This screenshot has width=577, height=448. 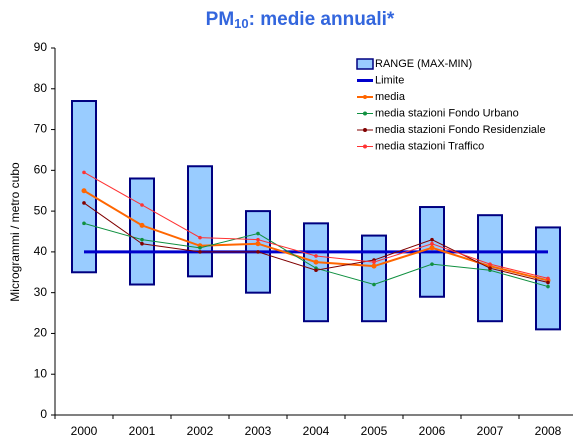 What do you see at coordinates (423, 64) in the screenshot?
I see `legend-label: RANGE (MAX-MIN)` at bounding box center [423, 64].